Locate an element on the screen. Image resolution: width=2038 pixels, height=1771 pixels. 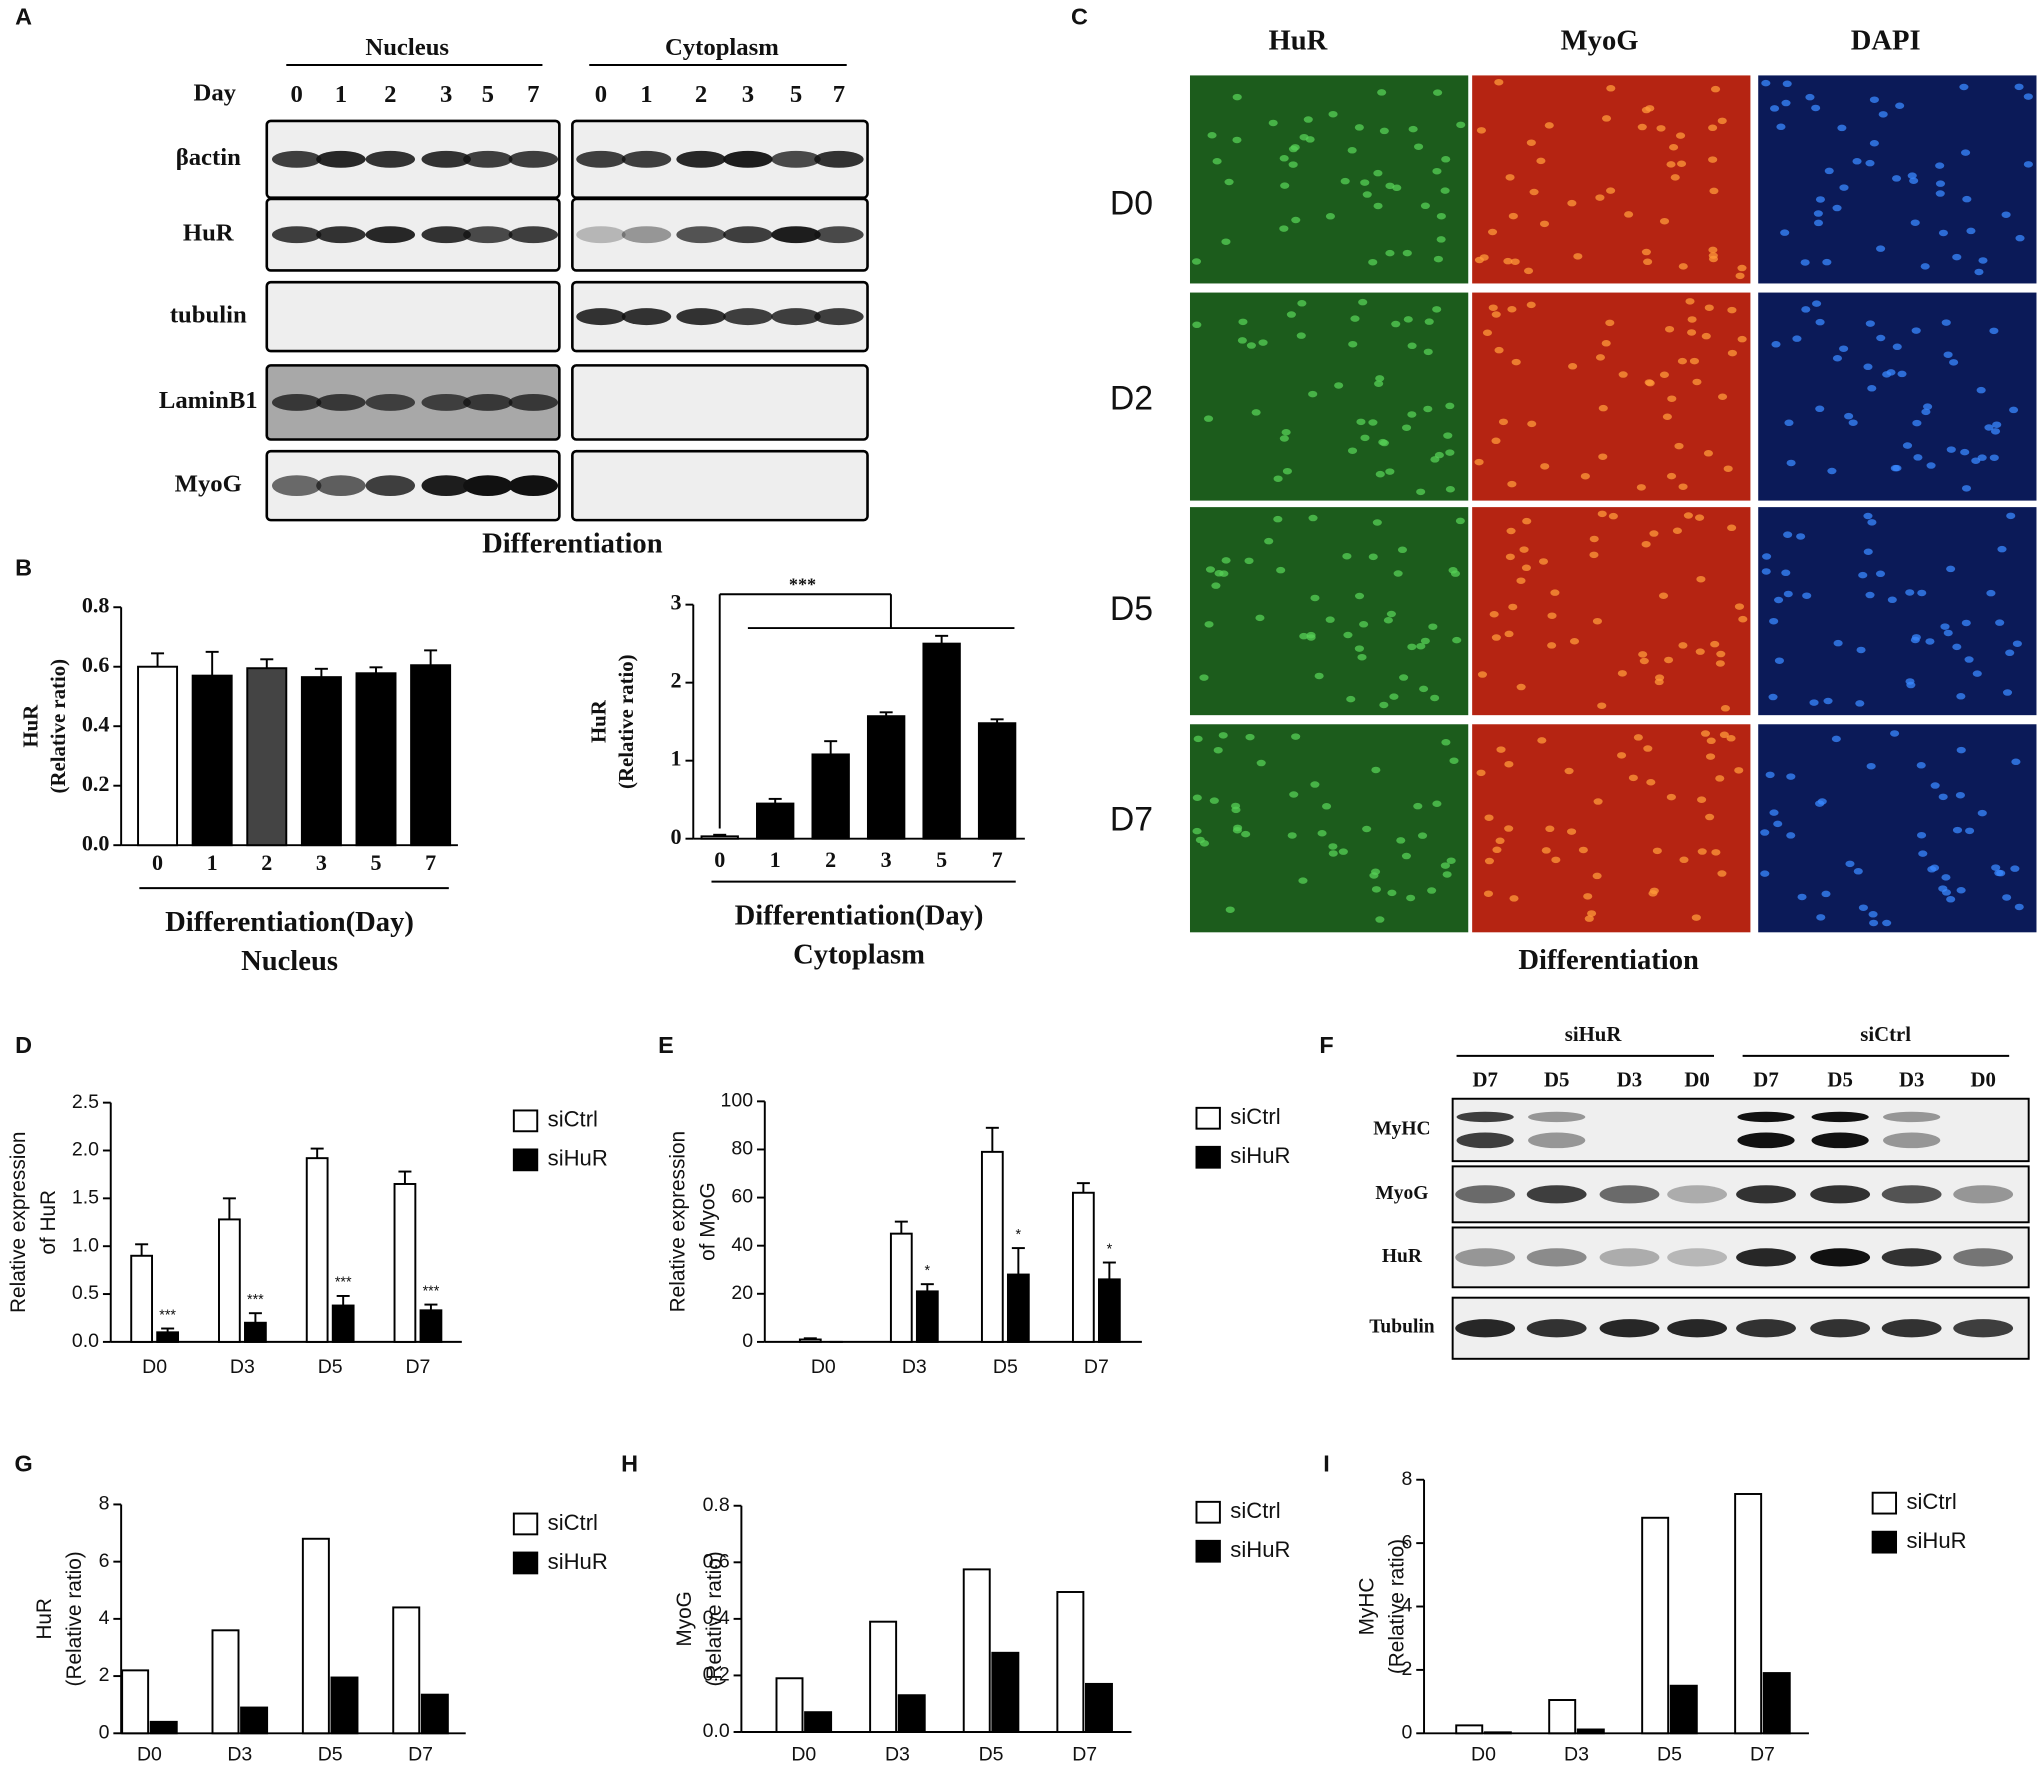
lane-label: 2 is located at coordinates (701, 94).